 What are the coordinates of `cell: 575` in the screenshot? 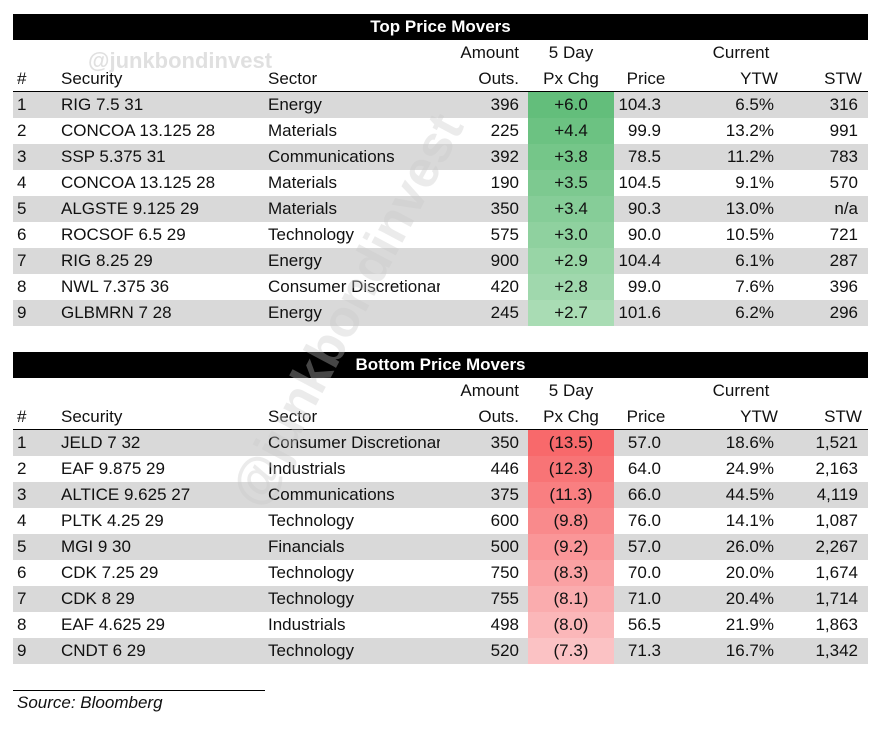 It's located at (504, 234).